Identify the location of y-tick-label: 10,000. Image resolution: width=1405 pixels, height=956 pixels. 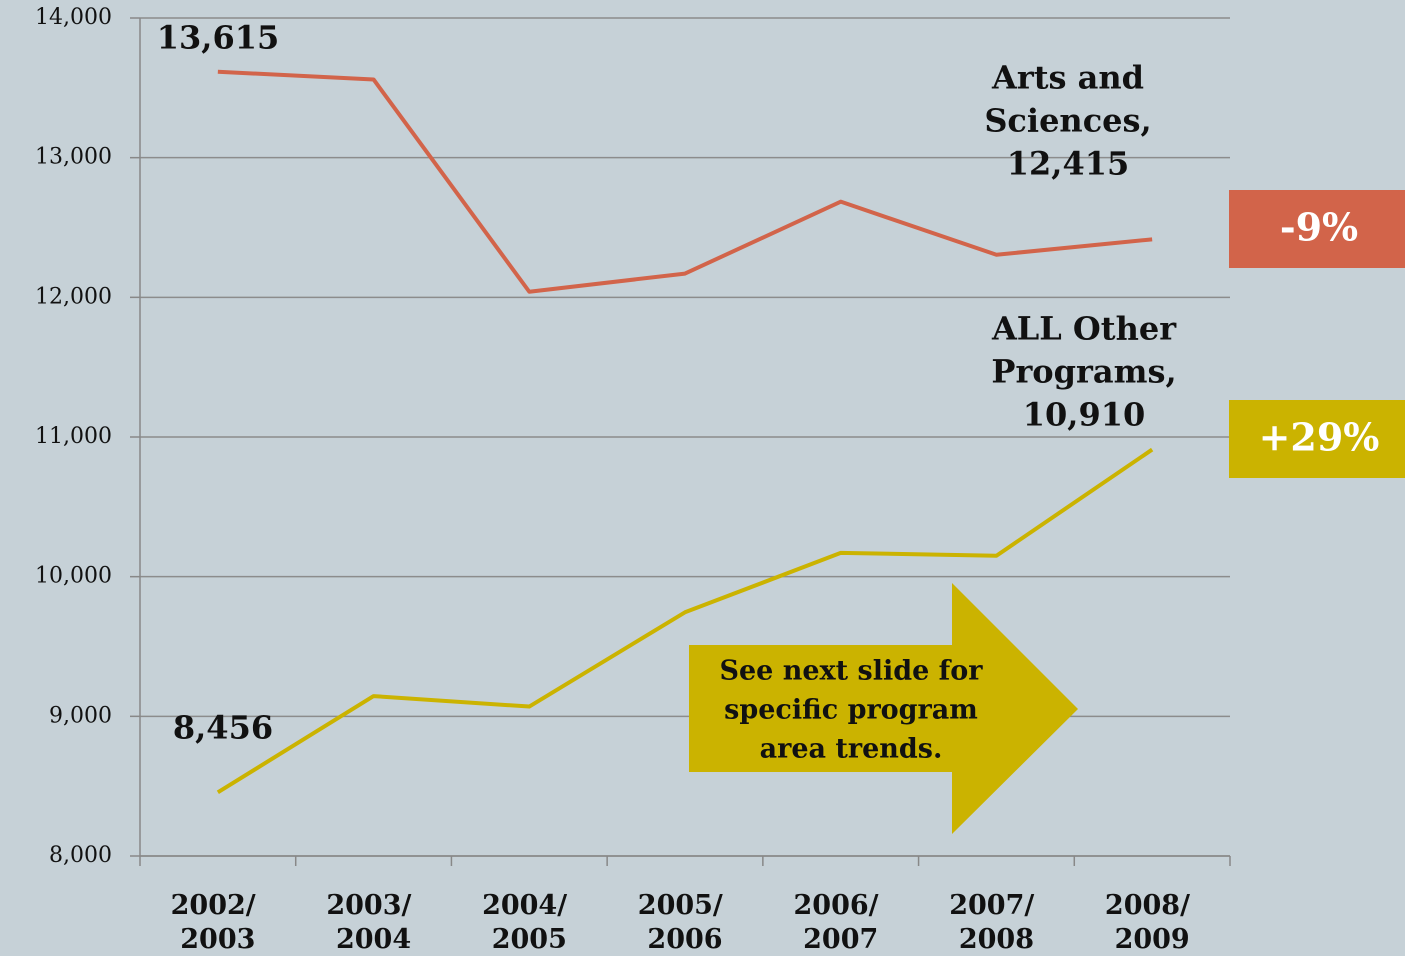
(73, 576).